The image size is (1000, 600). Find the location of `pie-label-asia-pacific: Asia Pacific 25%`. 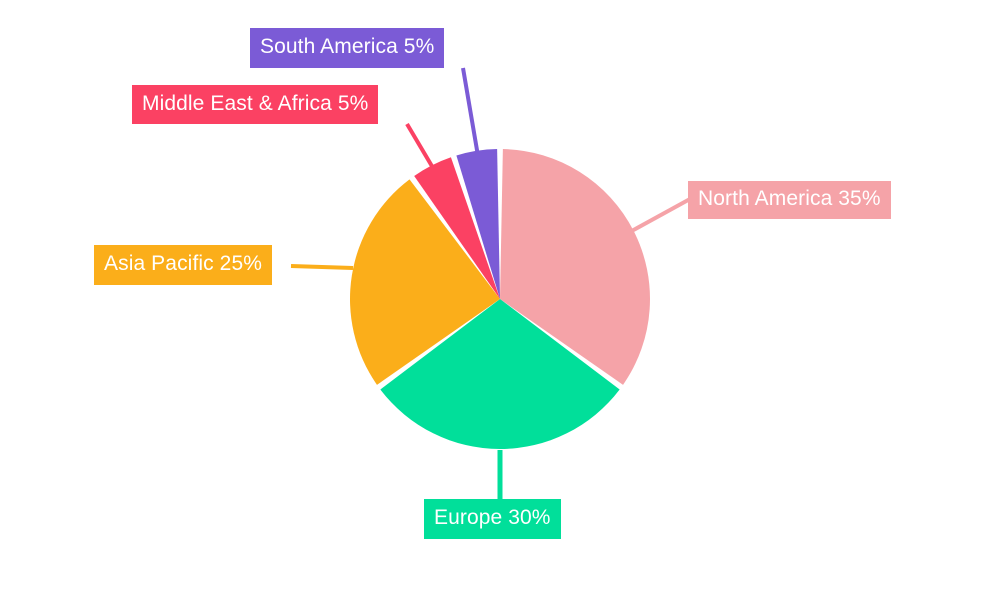

pie-label-asia-pacific: Asia Pacific 25% is located at coordinates (183, 265).